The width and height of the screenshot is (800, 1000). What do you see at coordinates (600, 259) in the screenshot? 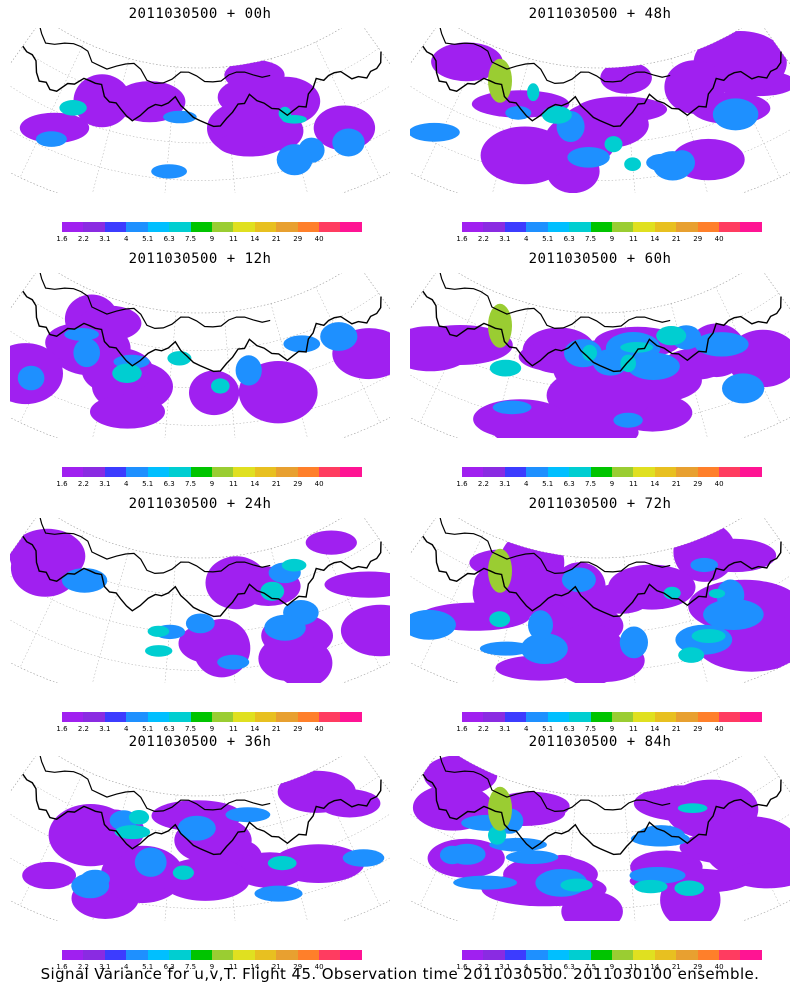
I see `panel-title: 2011030500 + 60h` at bounding box center [600, 259].